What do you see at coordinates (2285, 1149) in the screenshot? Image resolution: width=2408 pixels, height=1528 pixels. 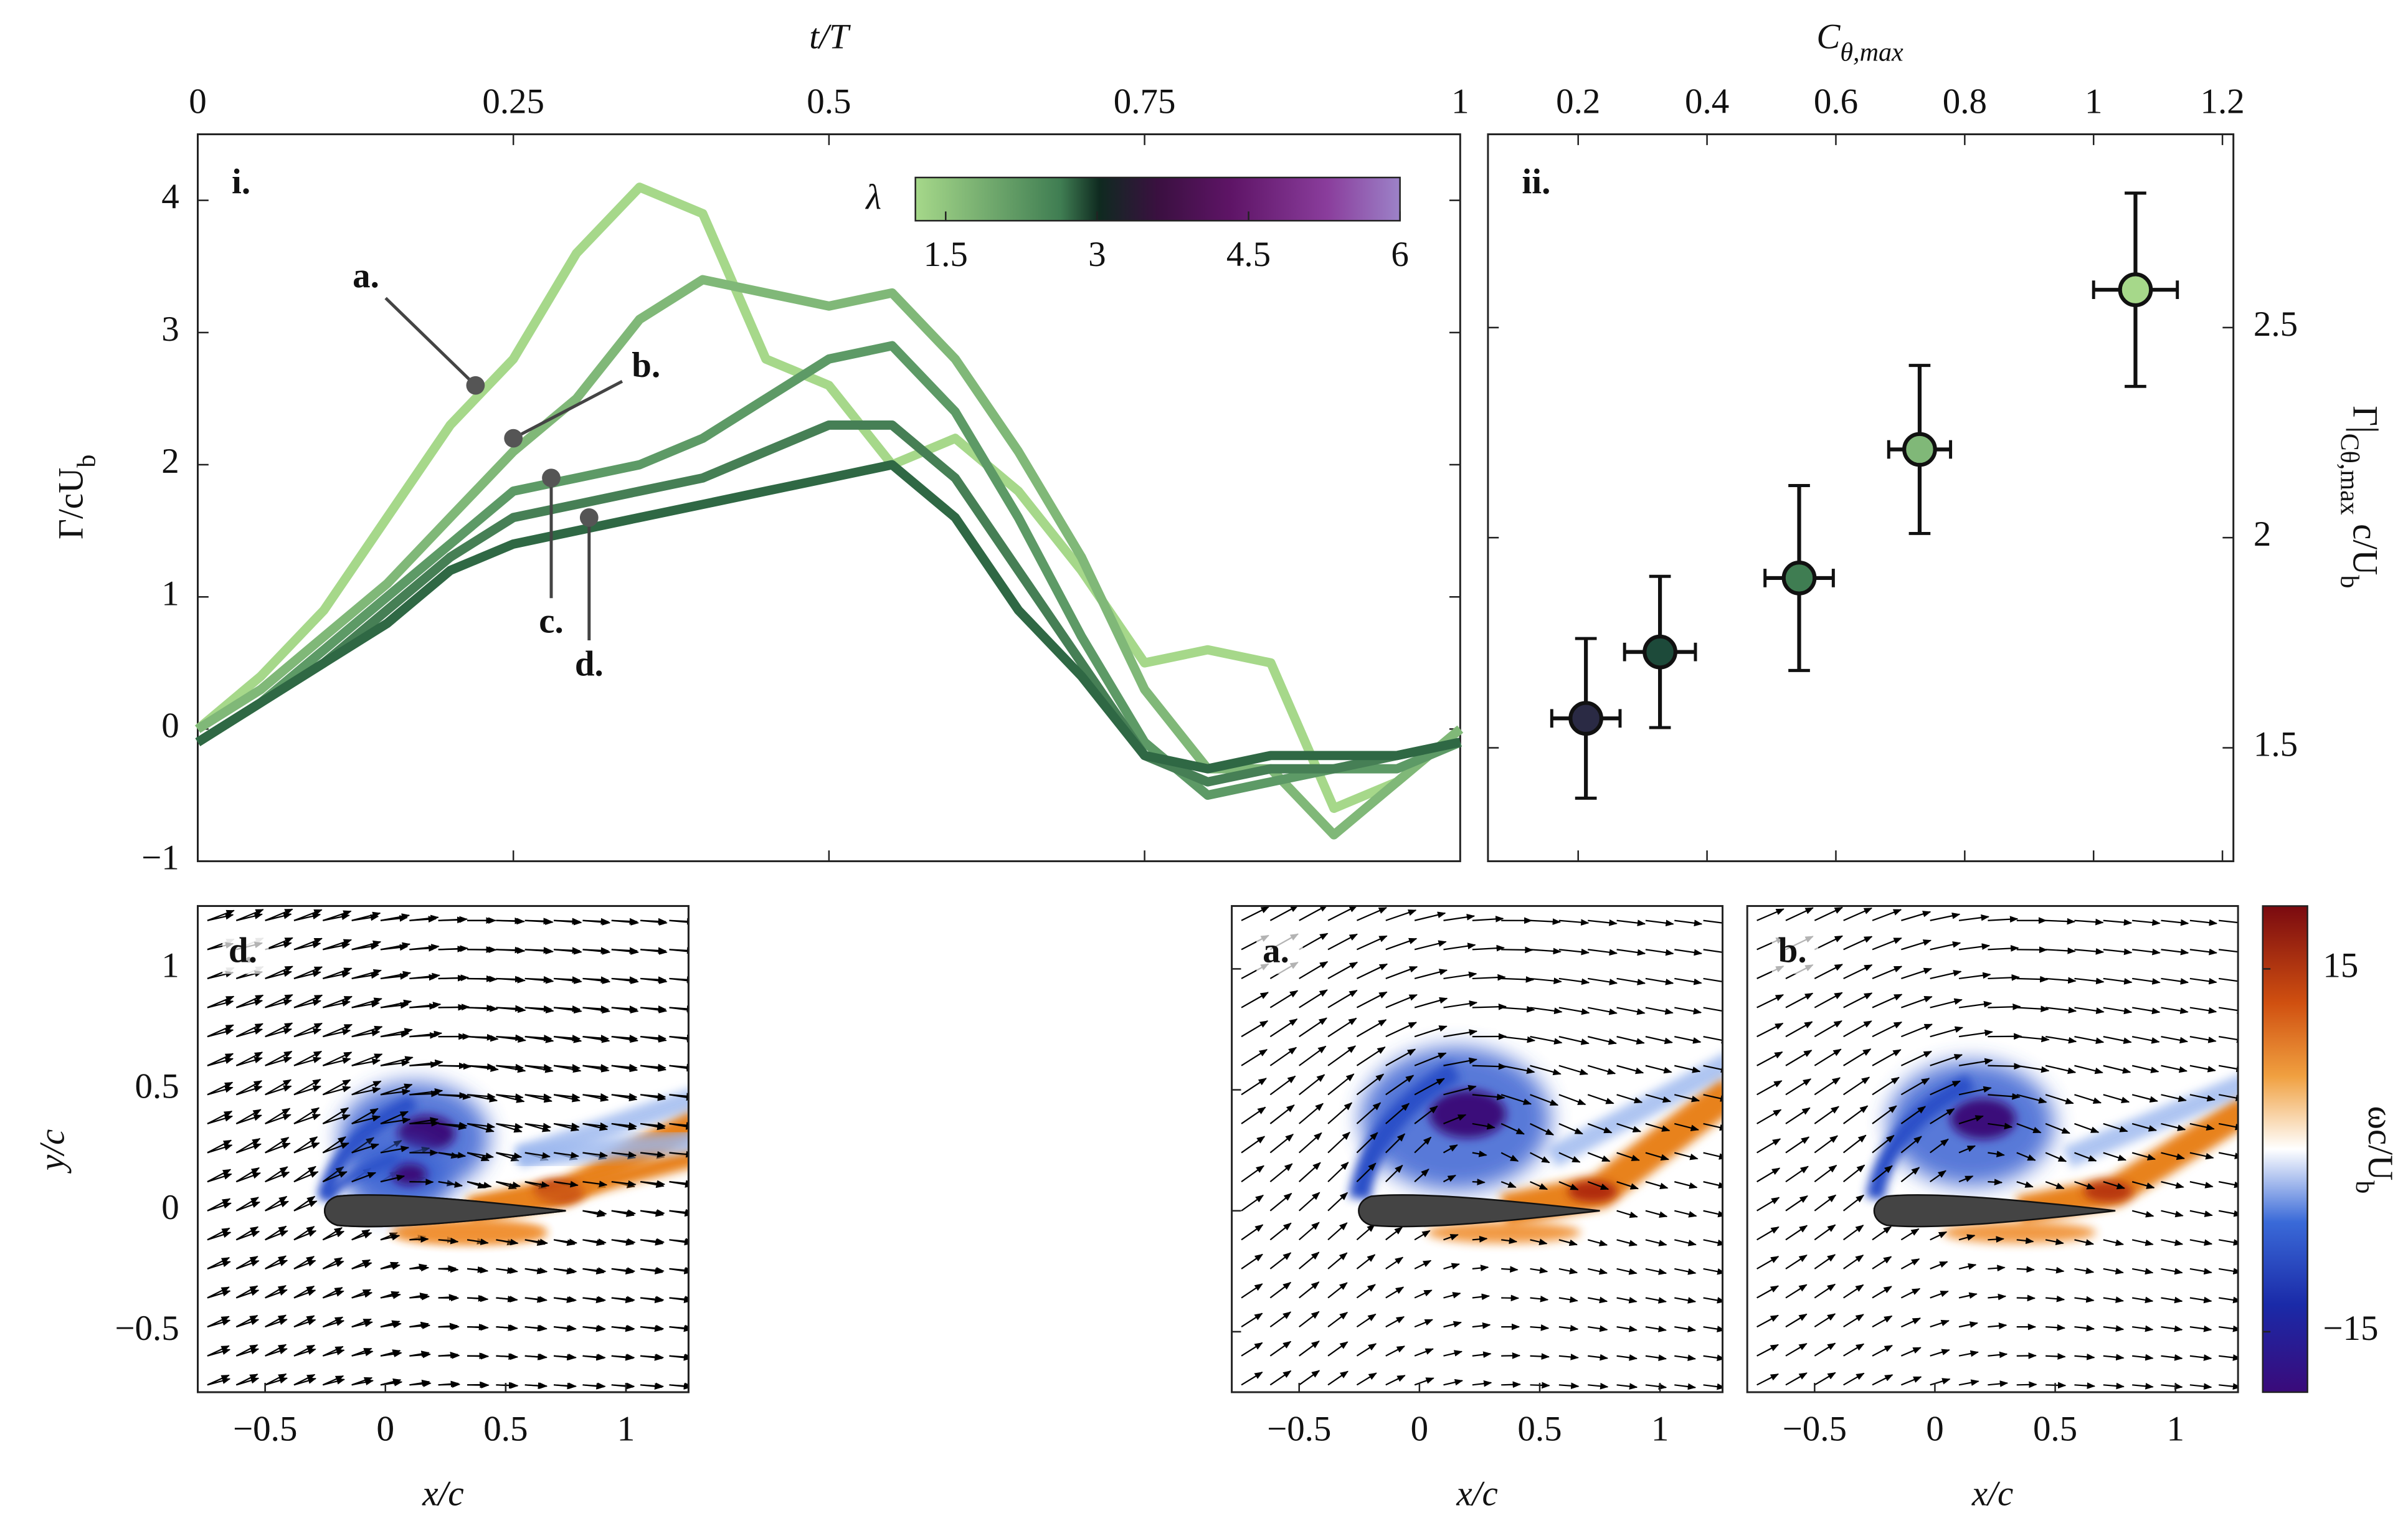 I see `colorbar` at bounding box center [2285, 1149].